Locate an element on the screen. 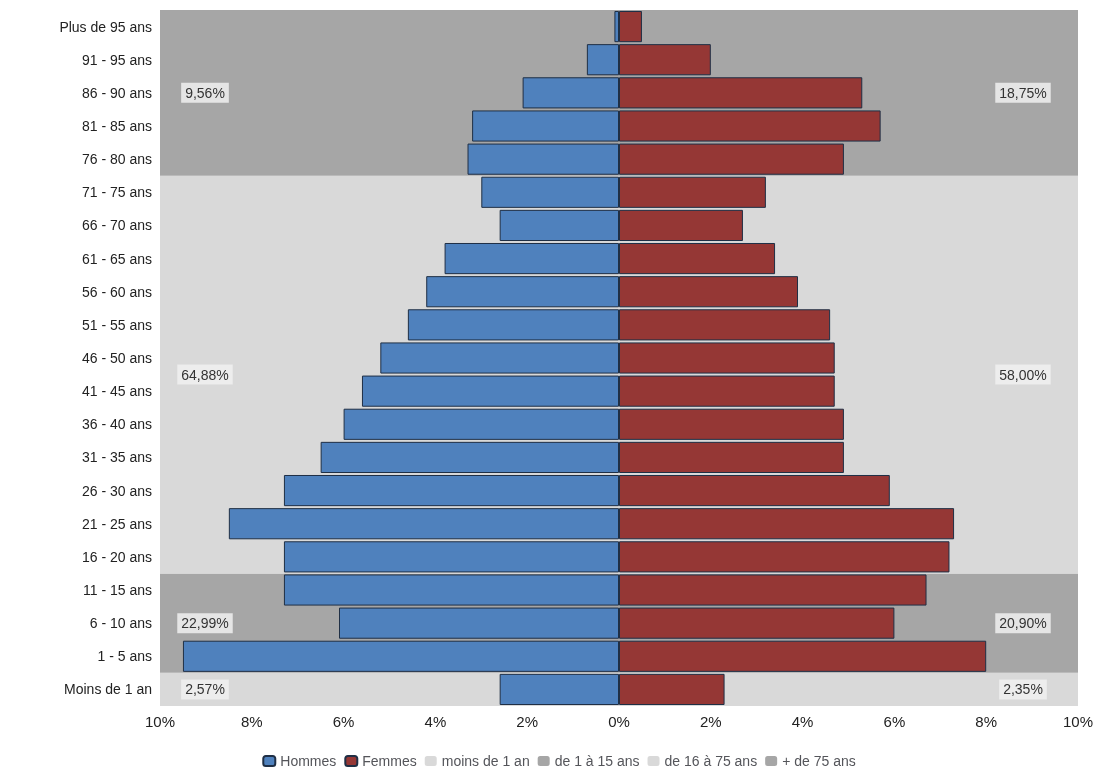  y-tick-label: 86 - 90 ans is located at coordinates (116, 92).